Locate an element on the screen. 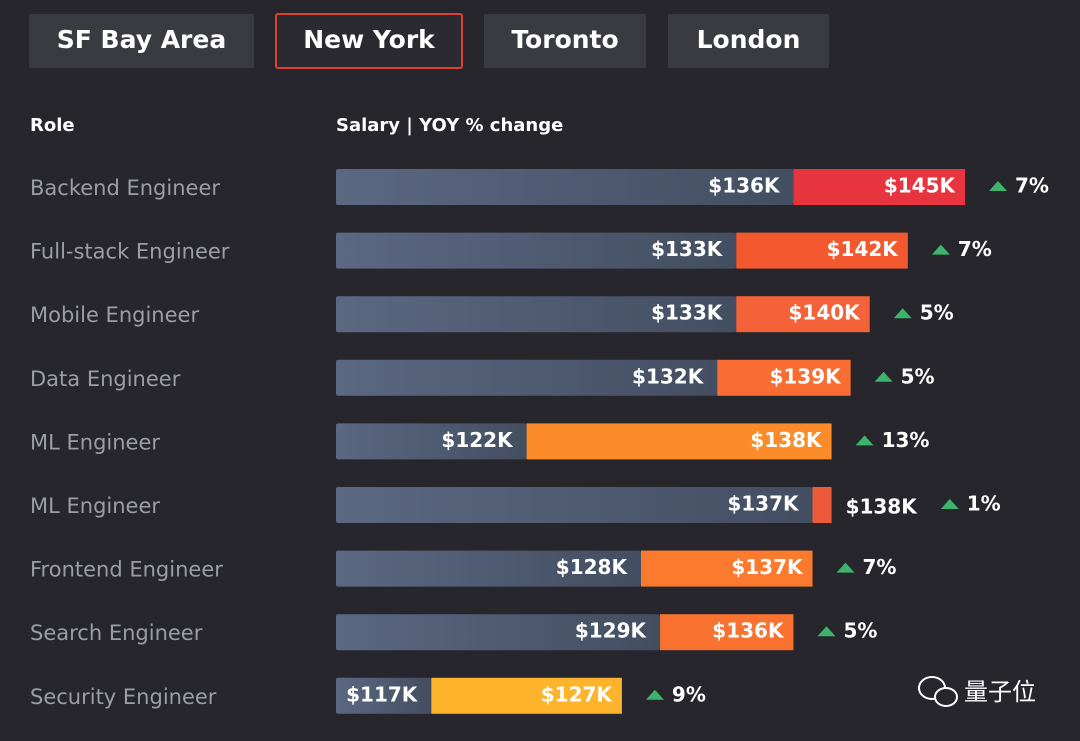 Image resolution: width=1080 pixels, height=741 pixels. tab-label: SF Bay Area is located at coordinates (141, 39).